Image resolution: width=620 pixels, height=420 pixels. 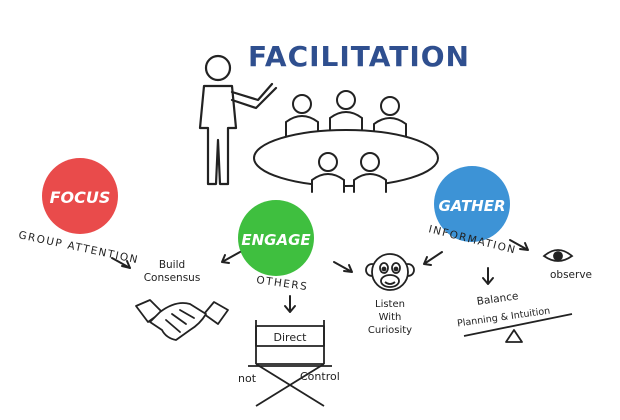 I want to click on engage-node: ENGAGE, so click(x=276, y=238).